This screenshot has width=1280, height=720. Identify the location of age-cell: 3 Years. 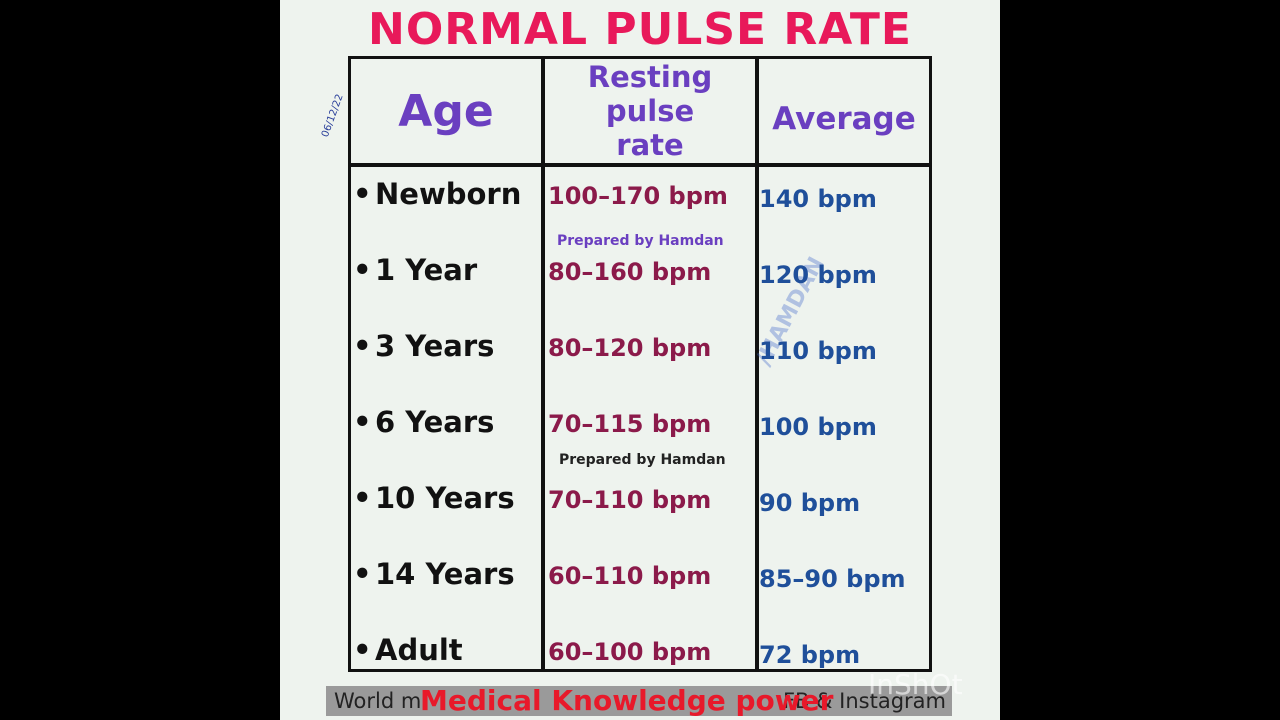
(435, 346).